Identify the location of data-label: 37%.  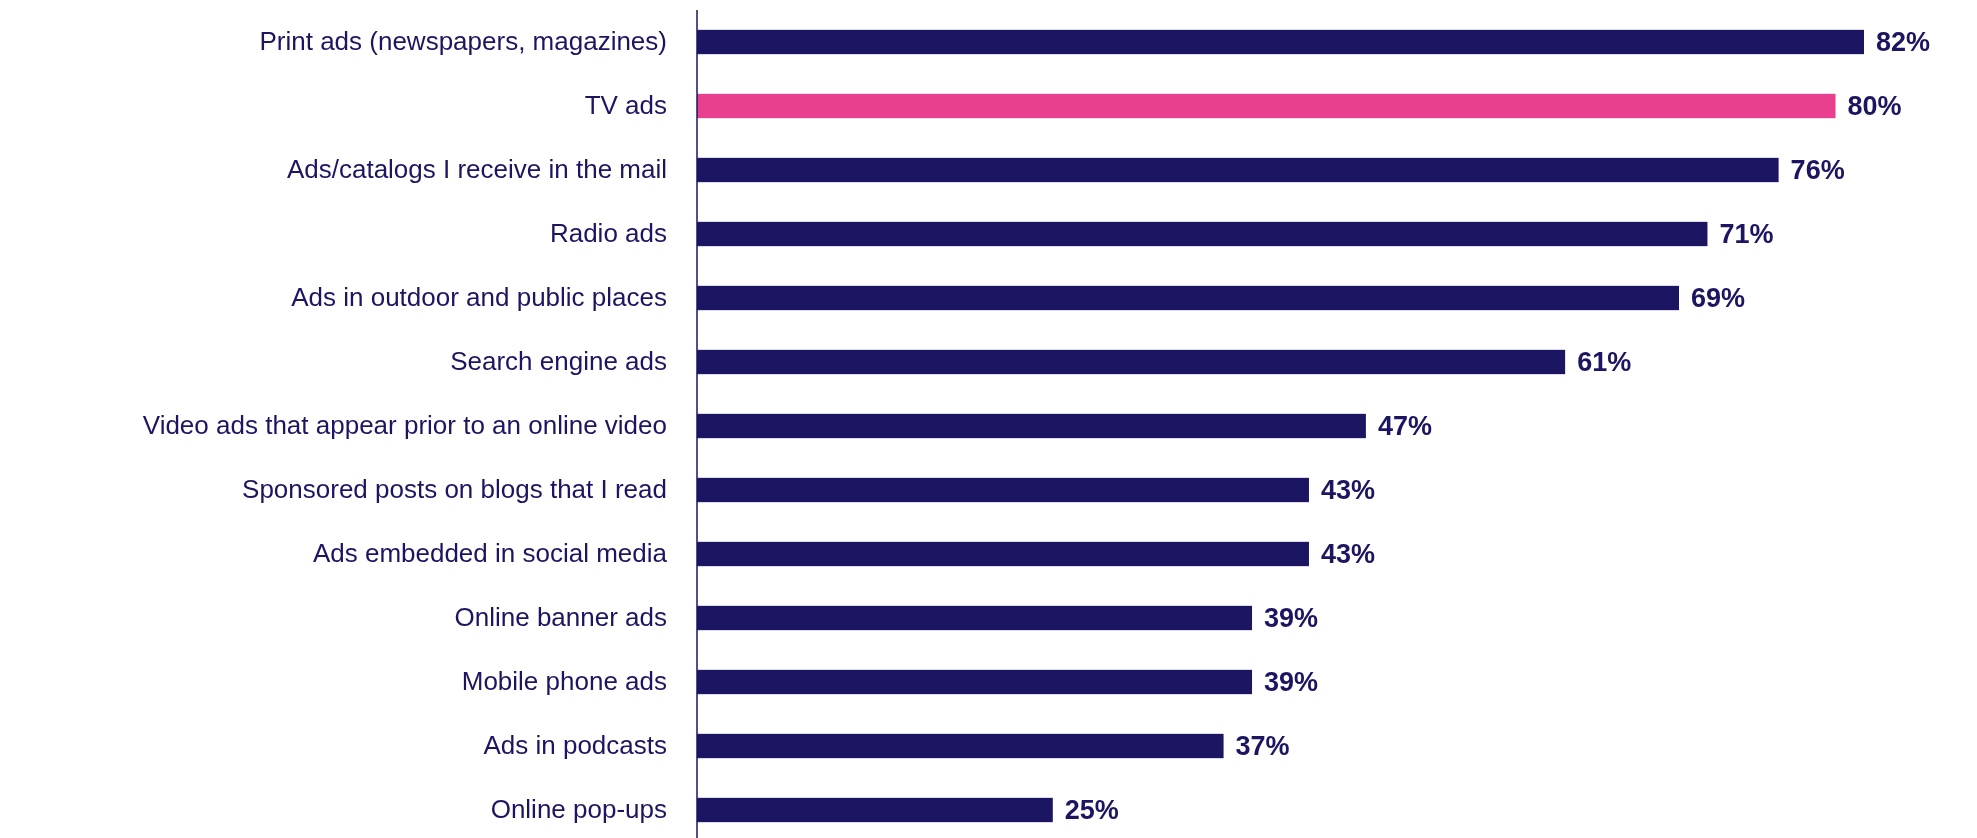
(1262, 746).